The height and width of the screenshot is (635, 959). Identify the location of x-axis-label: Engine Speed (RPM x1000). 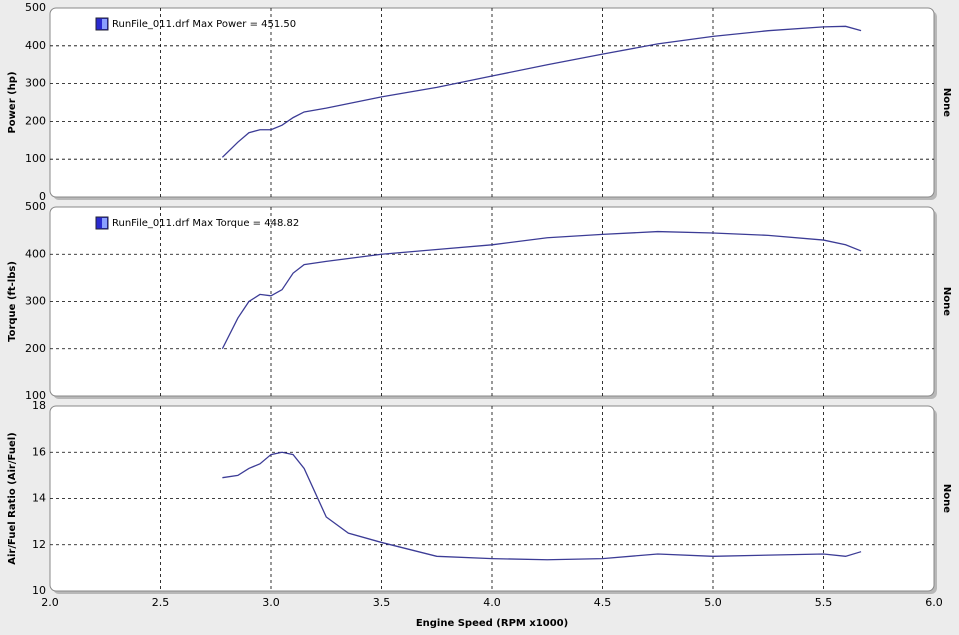
(492, 623).